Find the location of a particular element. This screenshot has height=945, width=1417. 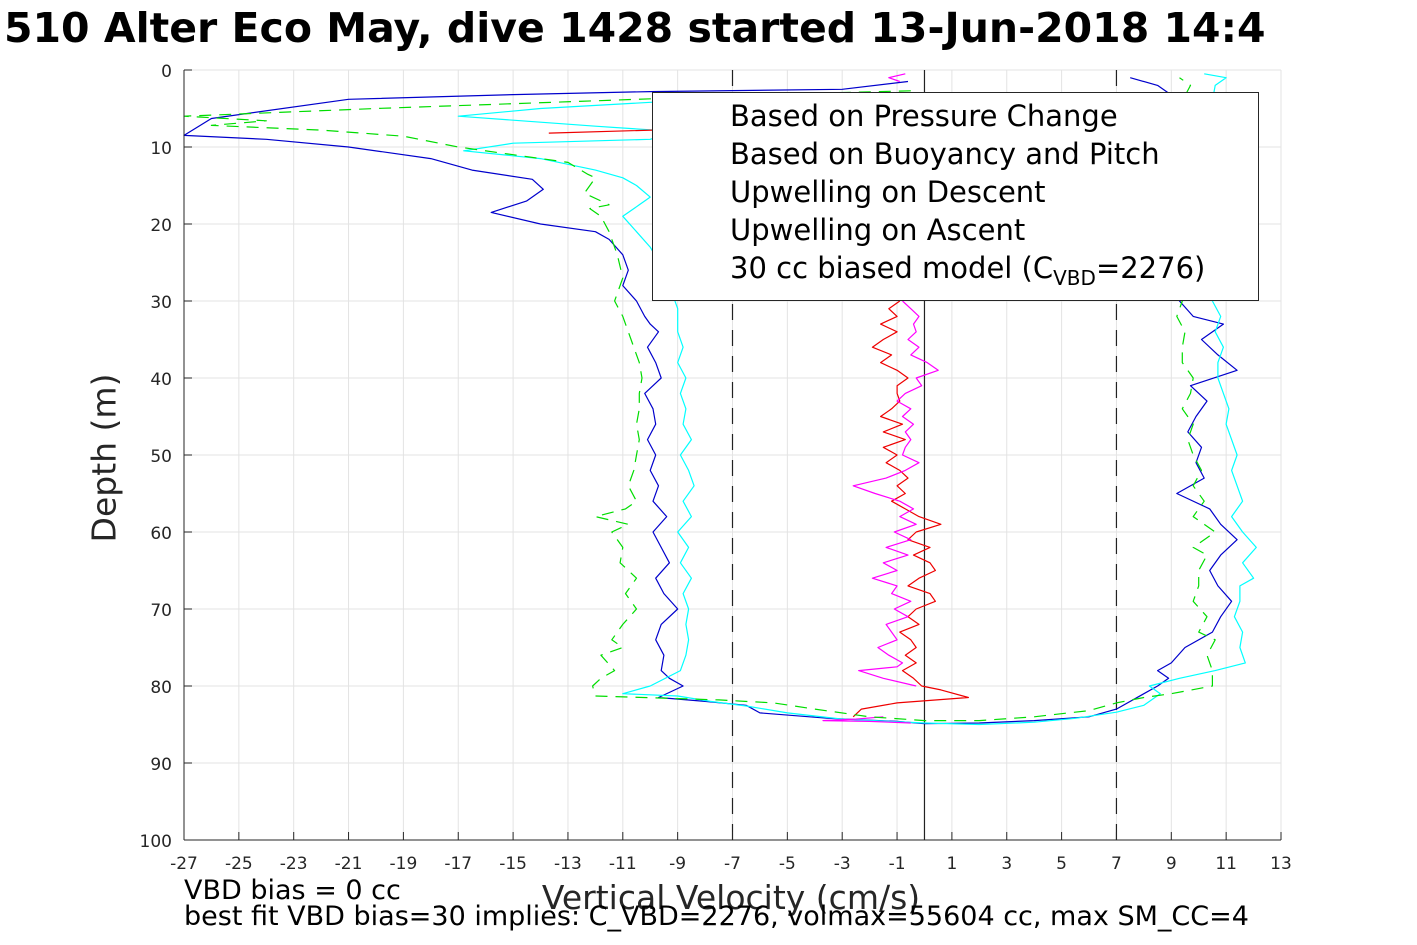

y-axis-label: Depth (m) is located at coordinates (104, 458).